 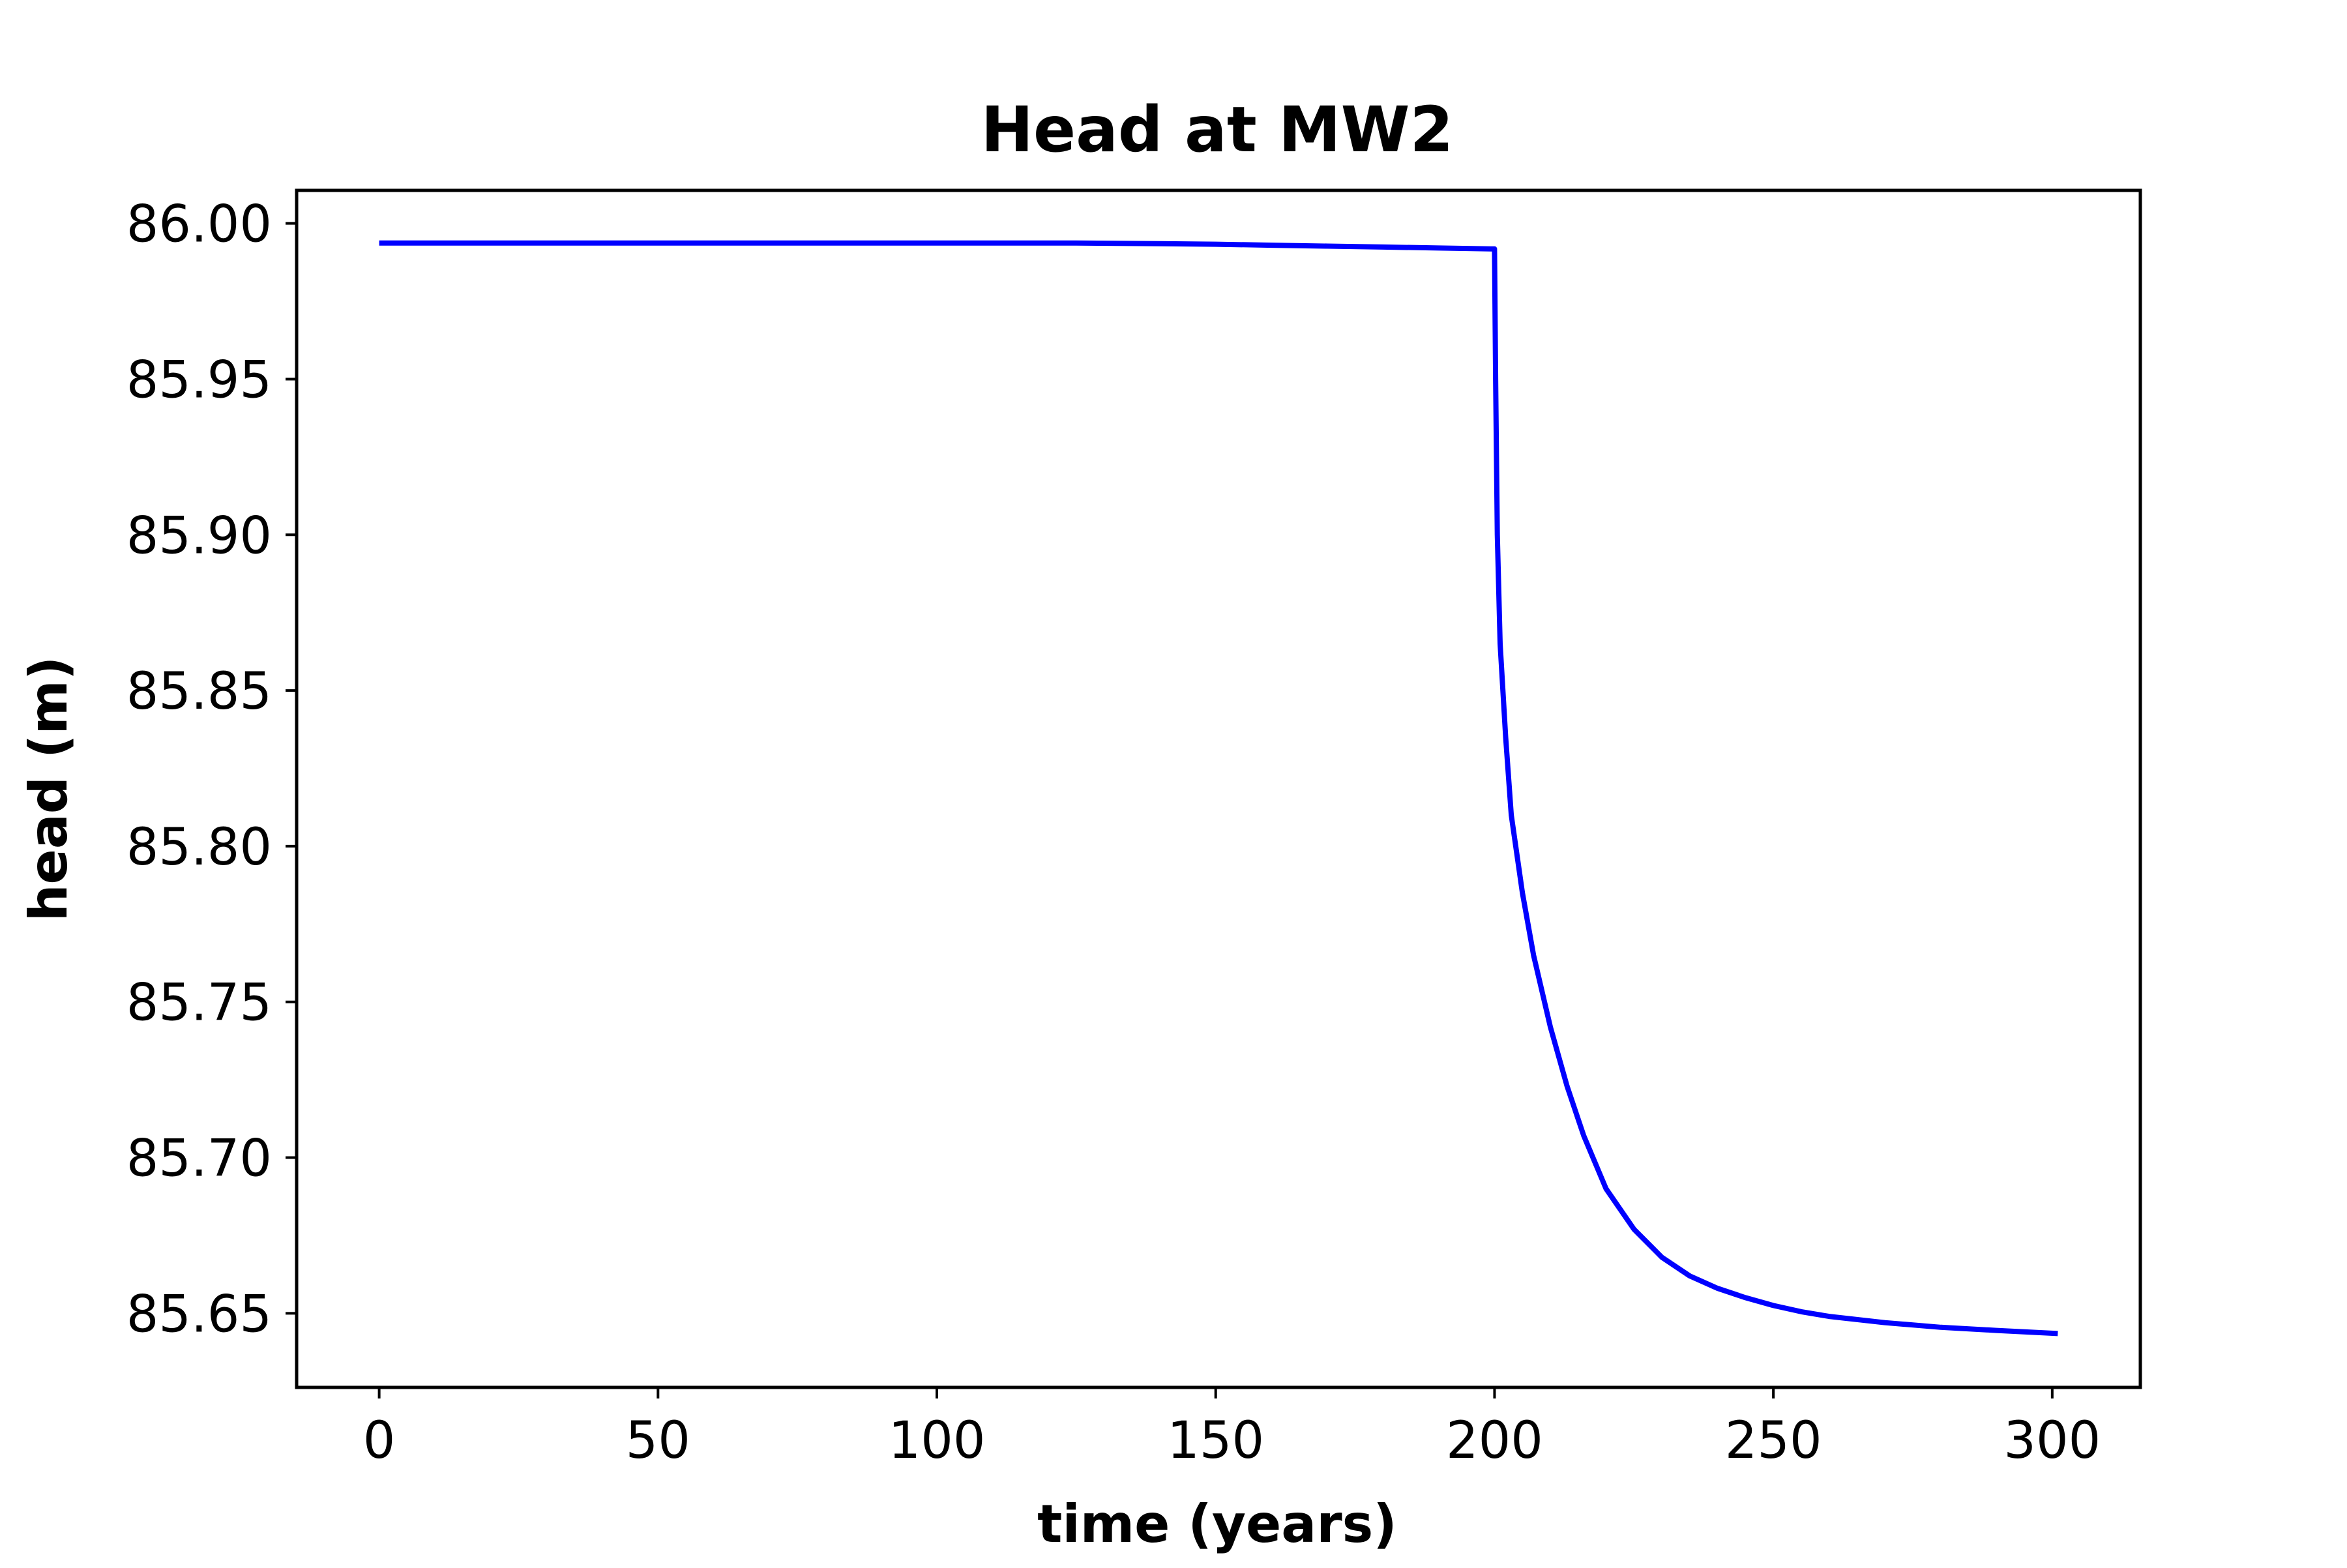 I want to click on x-tick-label: 200, so click(x=1494, y=1441).